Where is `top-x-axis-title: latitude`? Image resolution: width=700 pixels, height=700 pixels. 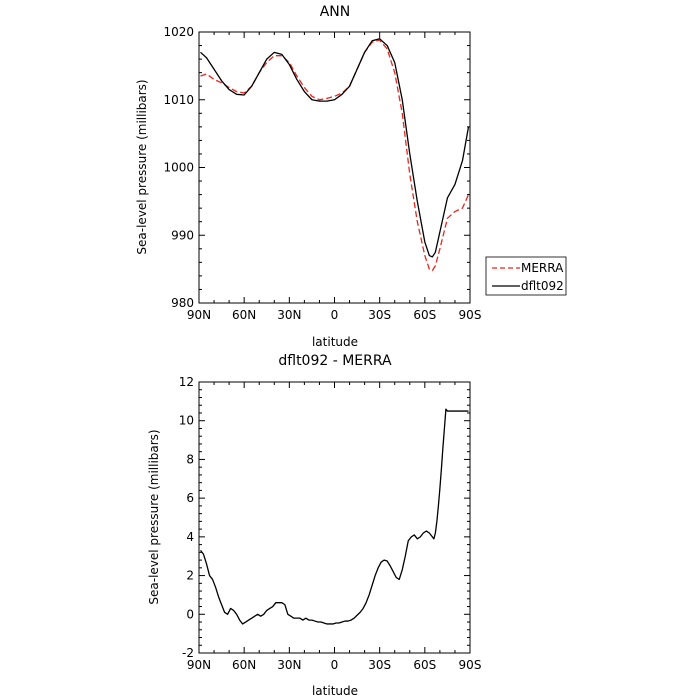 top-x-axis-title: latitude is located at coordinates (335, 342).